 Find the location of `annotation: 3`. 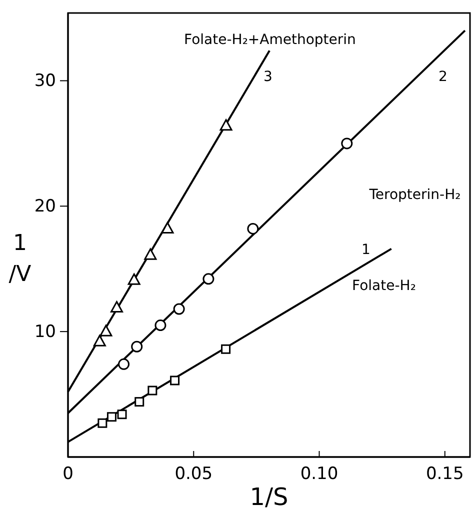

annotation: 3 is located at coordinates (268, 76).